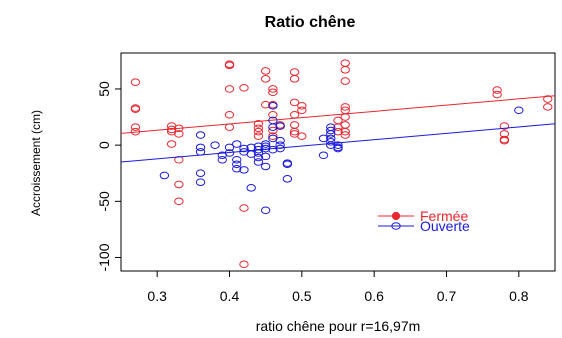  Describe the element at coordinates (104, 201) in the screenshot. I see `y-tick-label: -50` at that location.